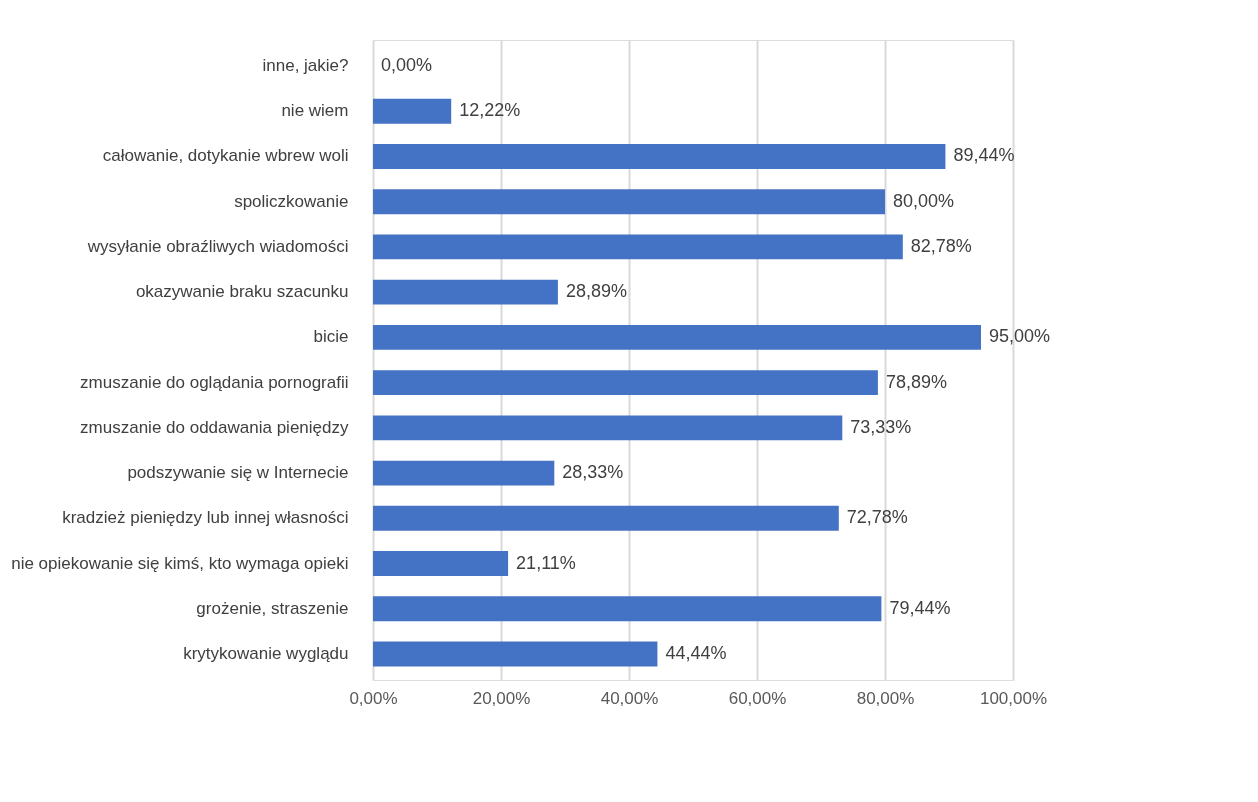  I want to click on data-label: 82,78%, so click(941, 245).